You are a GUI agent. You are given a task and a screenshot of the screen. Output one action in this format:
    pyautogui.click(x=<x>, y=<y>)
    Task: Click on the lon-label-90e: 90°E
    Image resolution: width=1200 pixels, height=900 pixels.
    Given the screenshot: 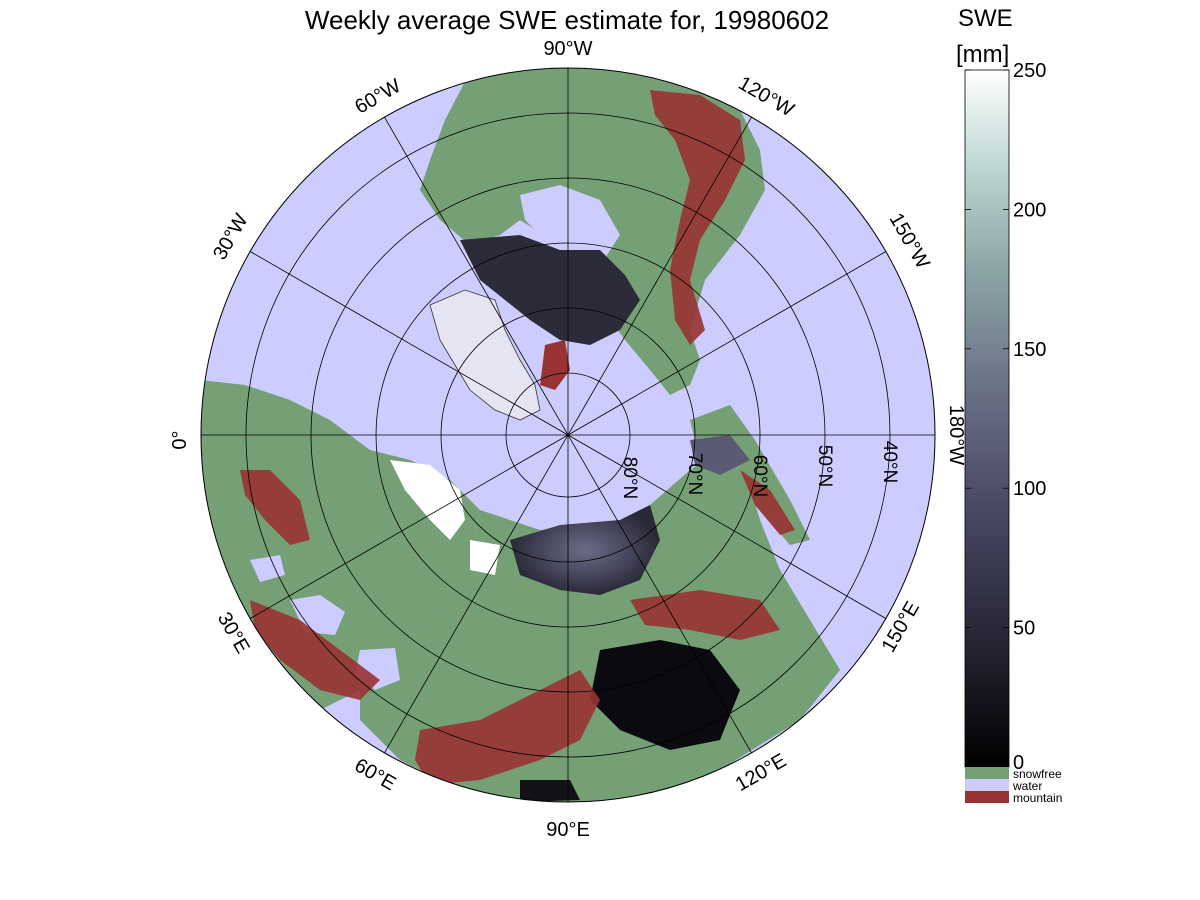 What is the action you would take?
    pyautogui.click(x=568, y=830)
    